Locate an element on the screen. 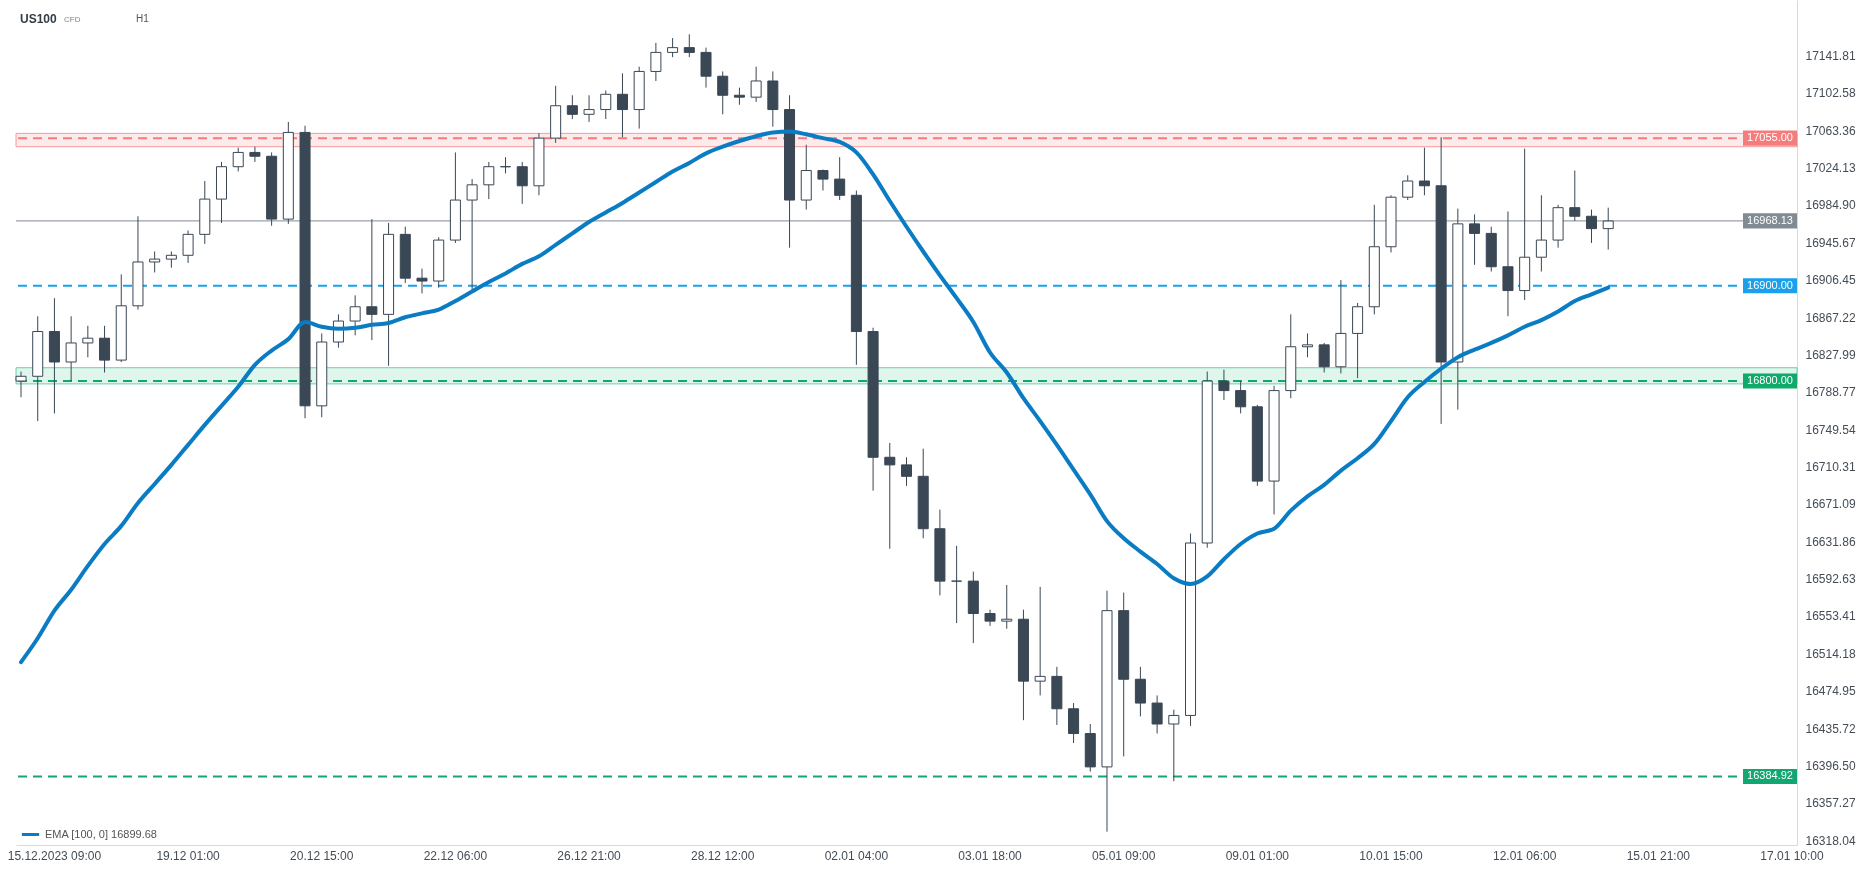 This screenshot has width=1866, height=873. y-tick-label: 16984.90 is located at coordinates (1830, 205).